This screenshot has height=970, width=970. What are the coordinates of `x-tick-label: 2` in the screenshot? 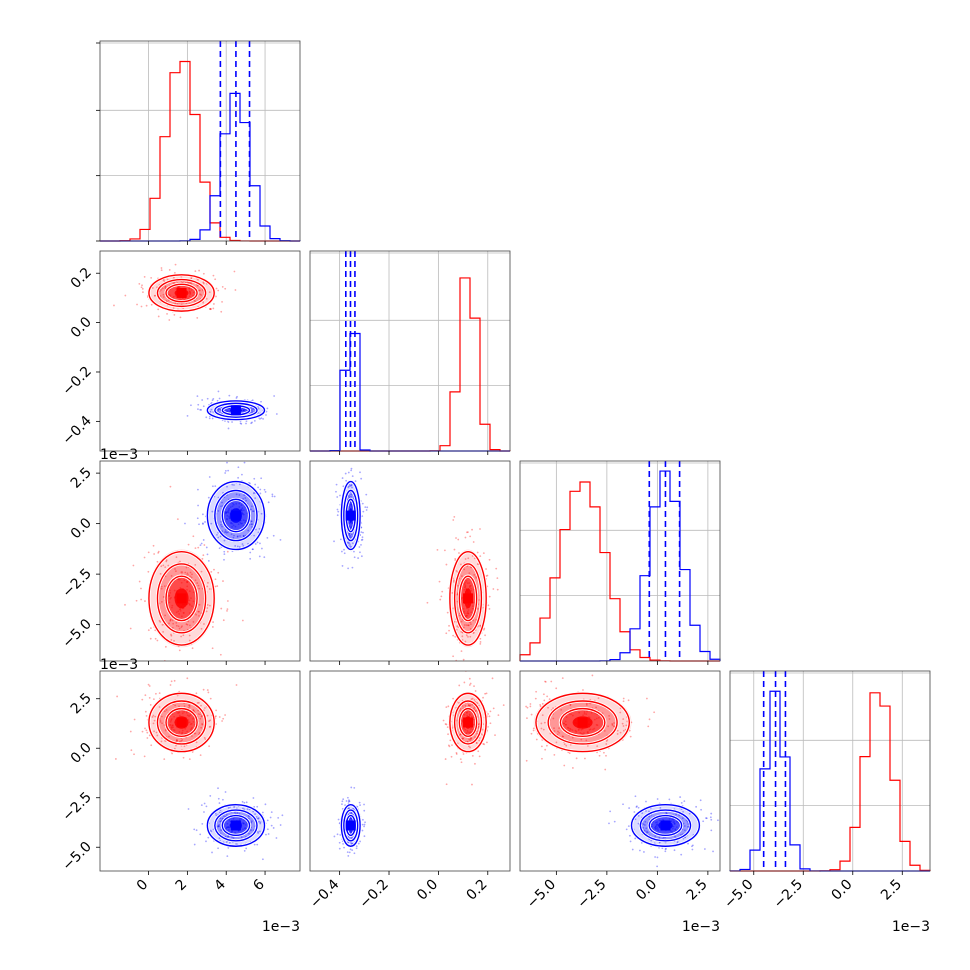 It's located at (182, 886).